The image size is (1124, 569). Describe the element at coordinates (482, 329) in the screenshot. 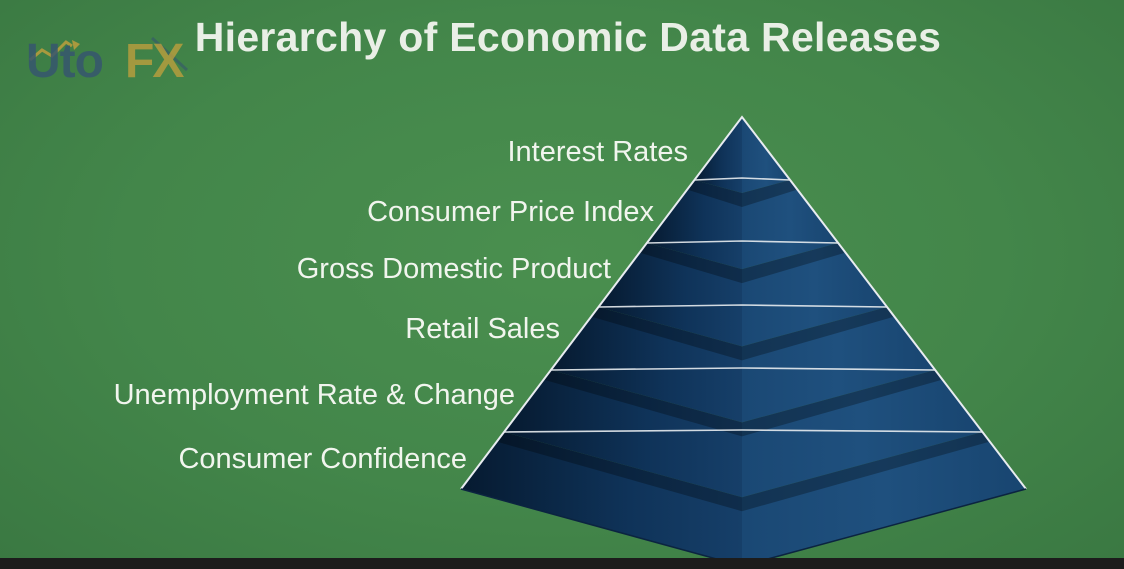

I see `level-label-retail-sales: Retail Sales` at that location.